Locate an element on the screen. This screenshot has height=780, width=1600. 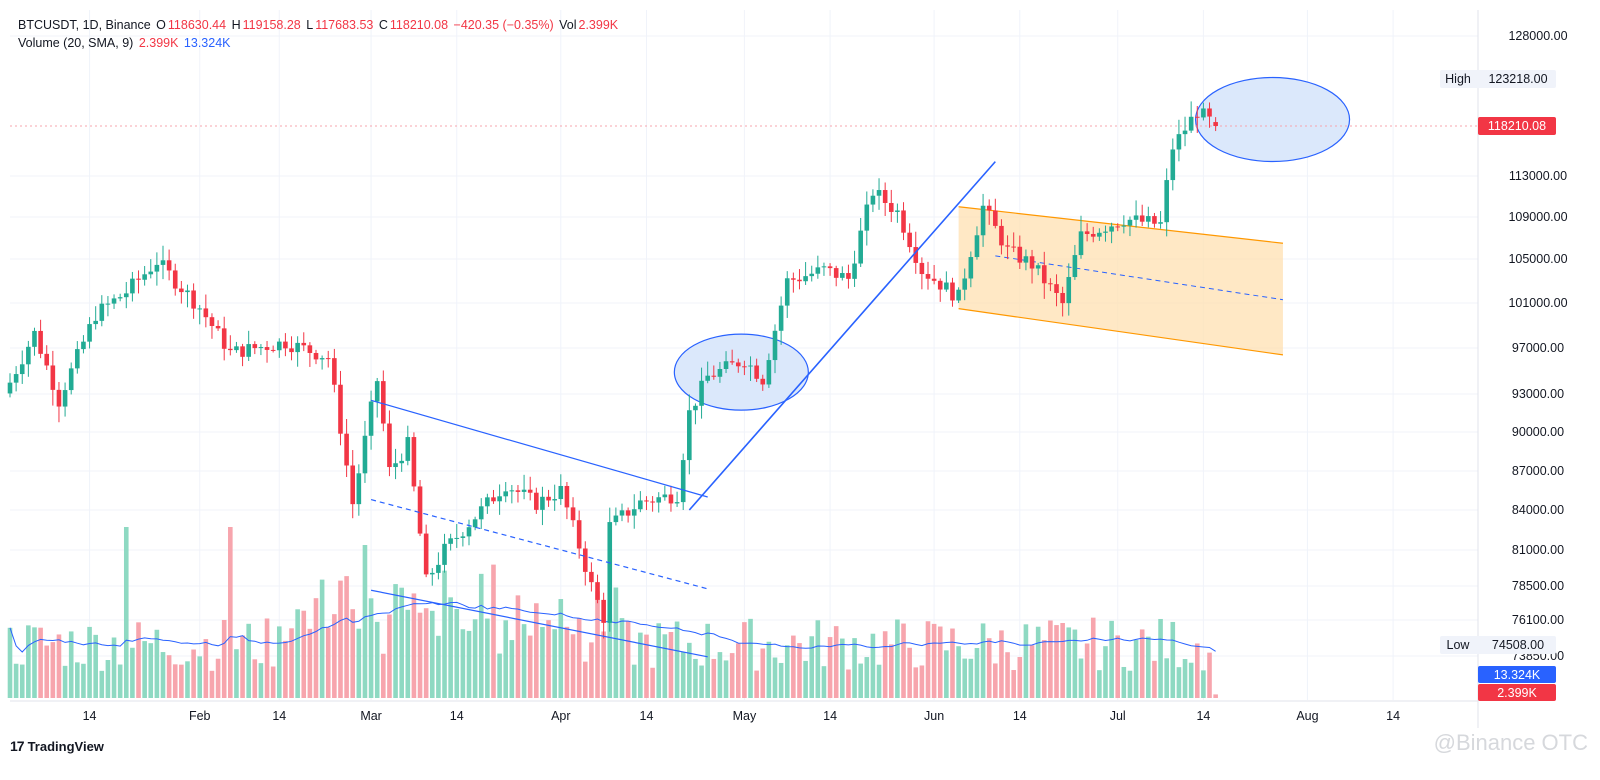
change-value: −420.35 (−0.35%) is located at coordinates (503, 25).